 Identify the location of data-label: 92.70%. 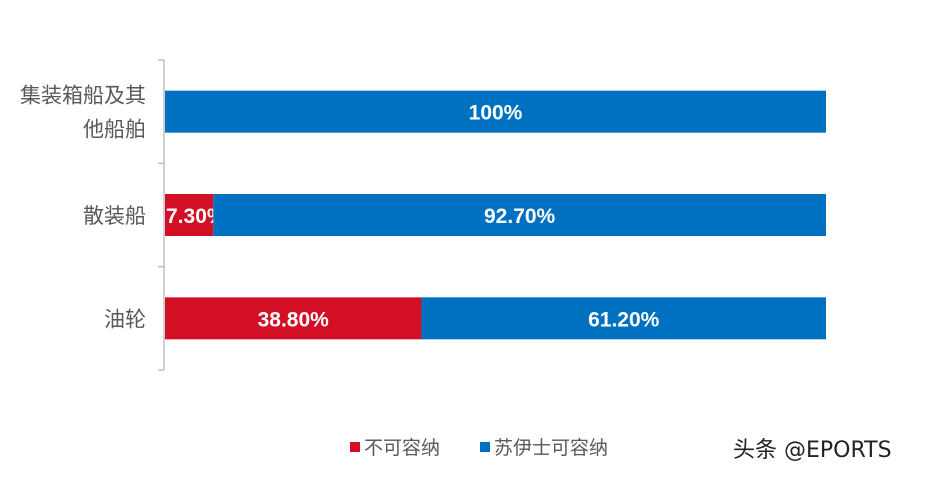
(520, 216).